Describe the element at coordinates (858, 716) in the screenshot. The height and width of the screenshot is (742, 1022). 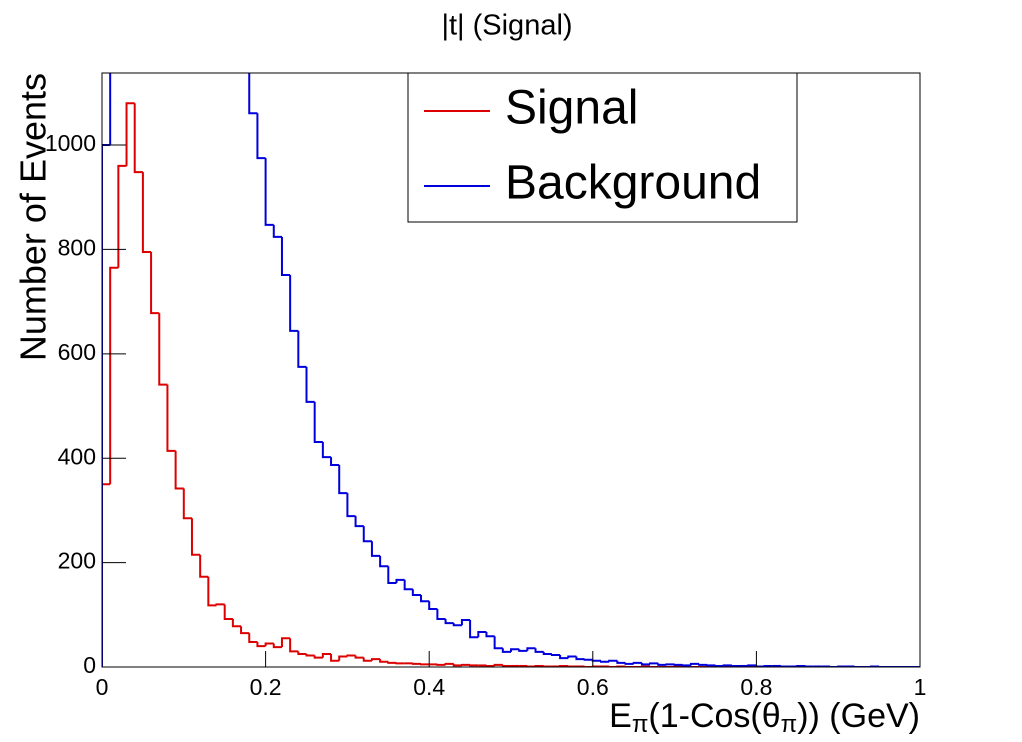
I see `x-label-part: )) (GeV)` at that location.